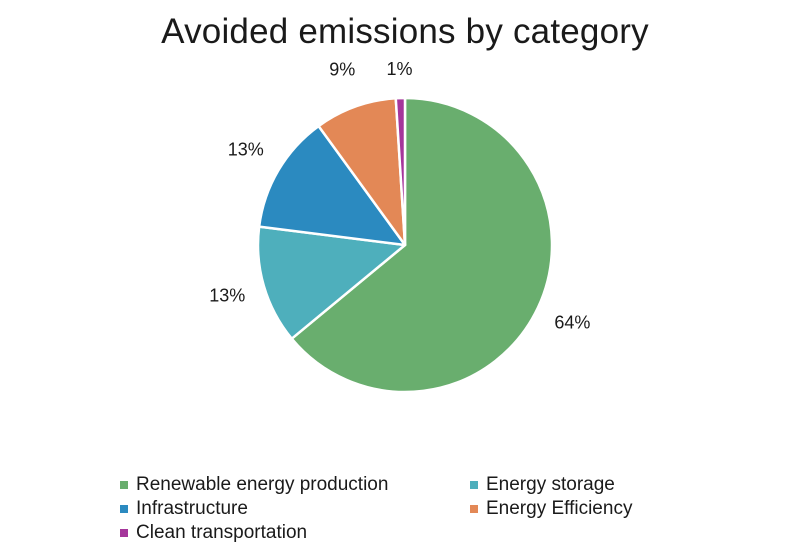 This screenshot has width=810, height=547. I want to click on pie-slice-energy-storage, so click(331, 282).